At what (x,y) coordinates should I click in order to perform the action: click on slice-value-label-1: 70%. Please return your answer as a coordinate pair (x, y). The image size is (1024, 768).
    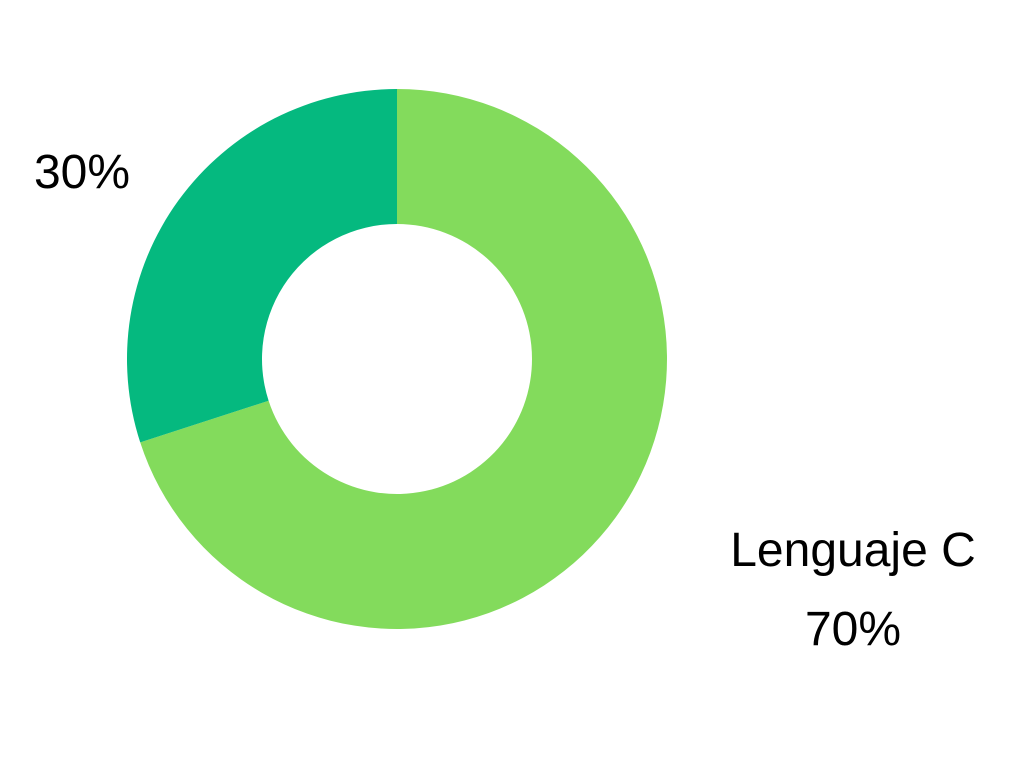
    Looking at the image, I should click on (853, 629).